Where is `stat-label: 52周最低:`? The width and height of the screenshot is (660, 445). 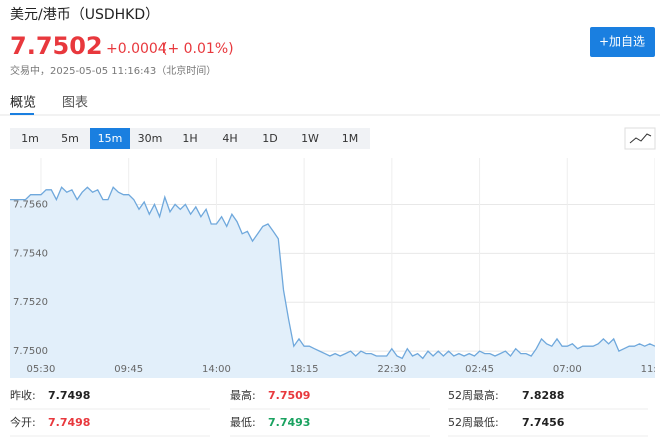
stat-label: 52周最低: is located at coordinates (473, 422).